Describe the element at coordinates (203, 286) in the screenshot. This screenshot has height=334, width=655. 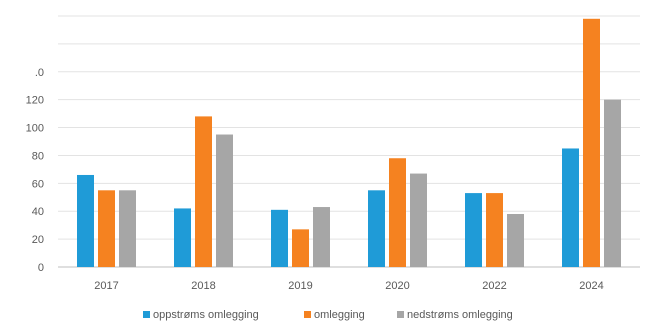
I see `x-tick-label: 2018` at that location.